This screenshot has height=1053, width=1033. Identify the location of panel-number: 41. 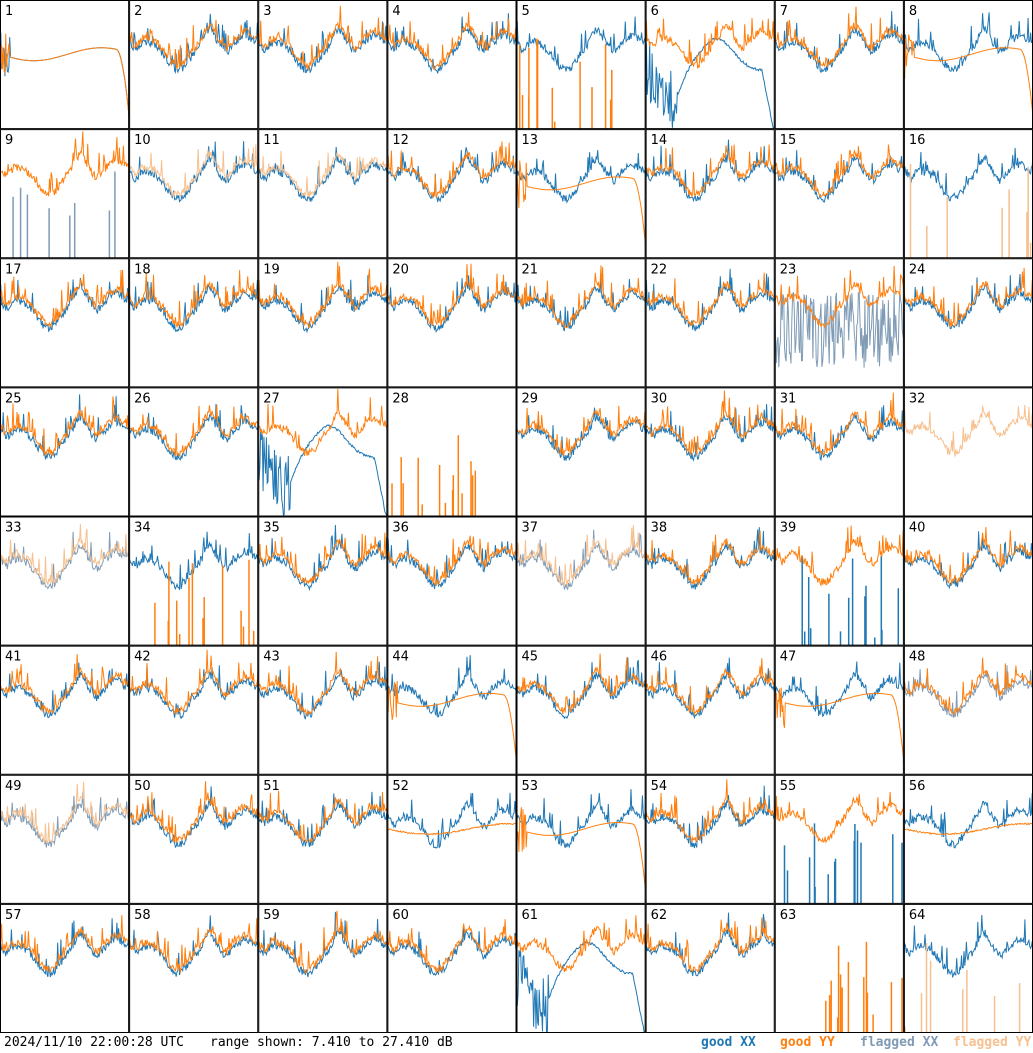
(13, 657).